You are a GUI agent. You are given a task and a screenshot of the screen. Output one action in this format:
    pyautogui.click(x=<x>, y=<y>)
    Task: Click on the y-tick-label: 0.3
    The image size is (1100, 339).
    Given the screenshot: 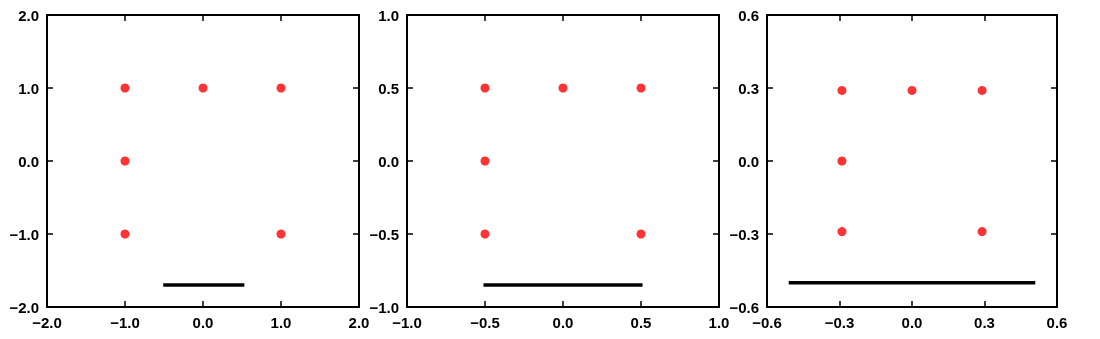 What is the action you would take?
    pyautogui.click(x=748, y=88)
    